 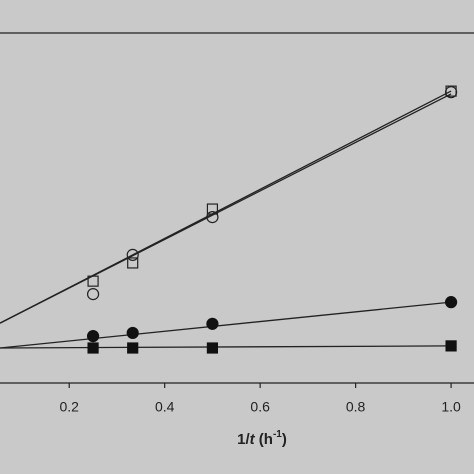 I want to click on x-tick-label: 0.8, so click(x=356, y=407).